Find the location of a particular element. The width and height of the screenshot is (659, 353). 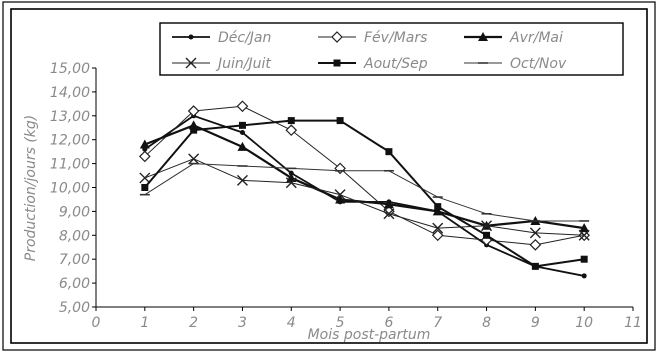

y-tick-label: 9,00 is located at coordinates (74, 212).